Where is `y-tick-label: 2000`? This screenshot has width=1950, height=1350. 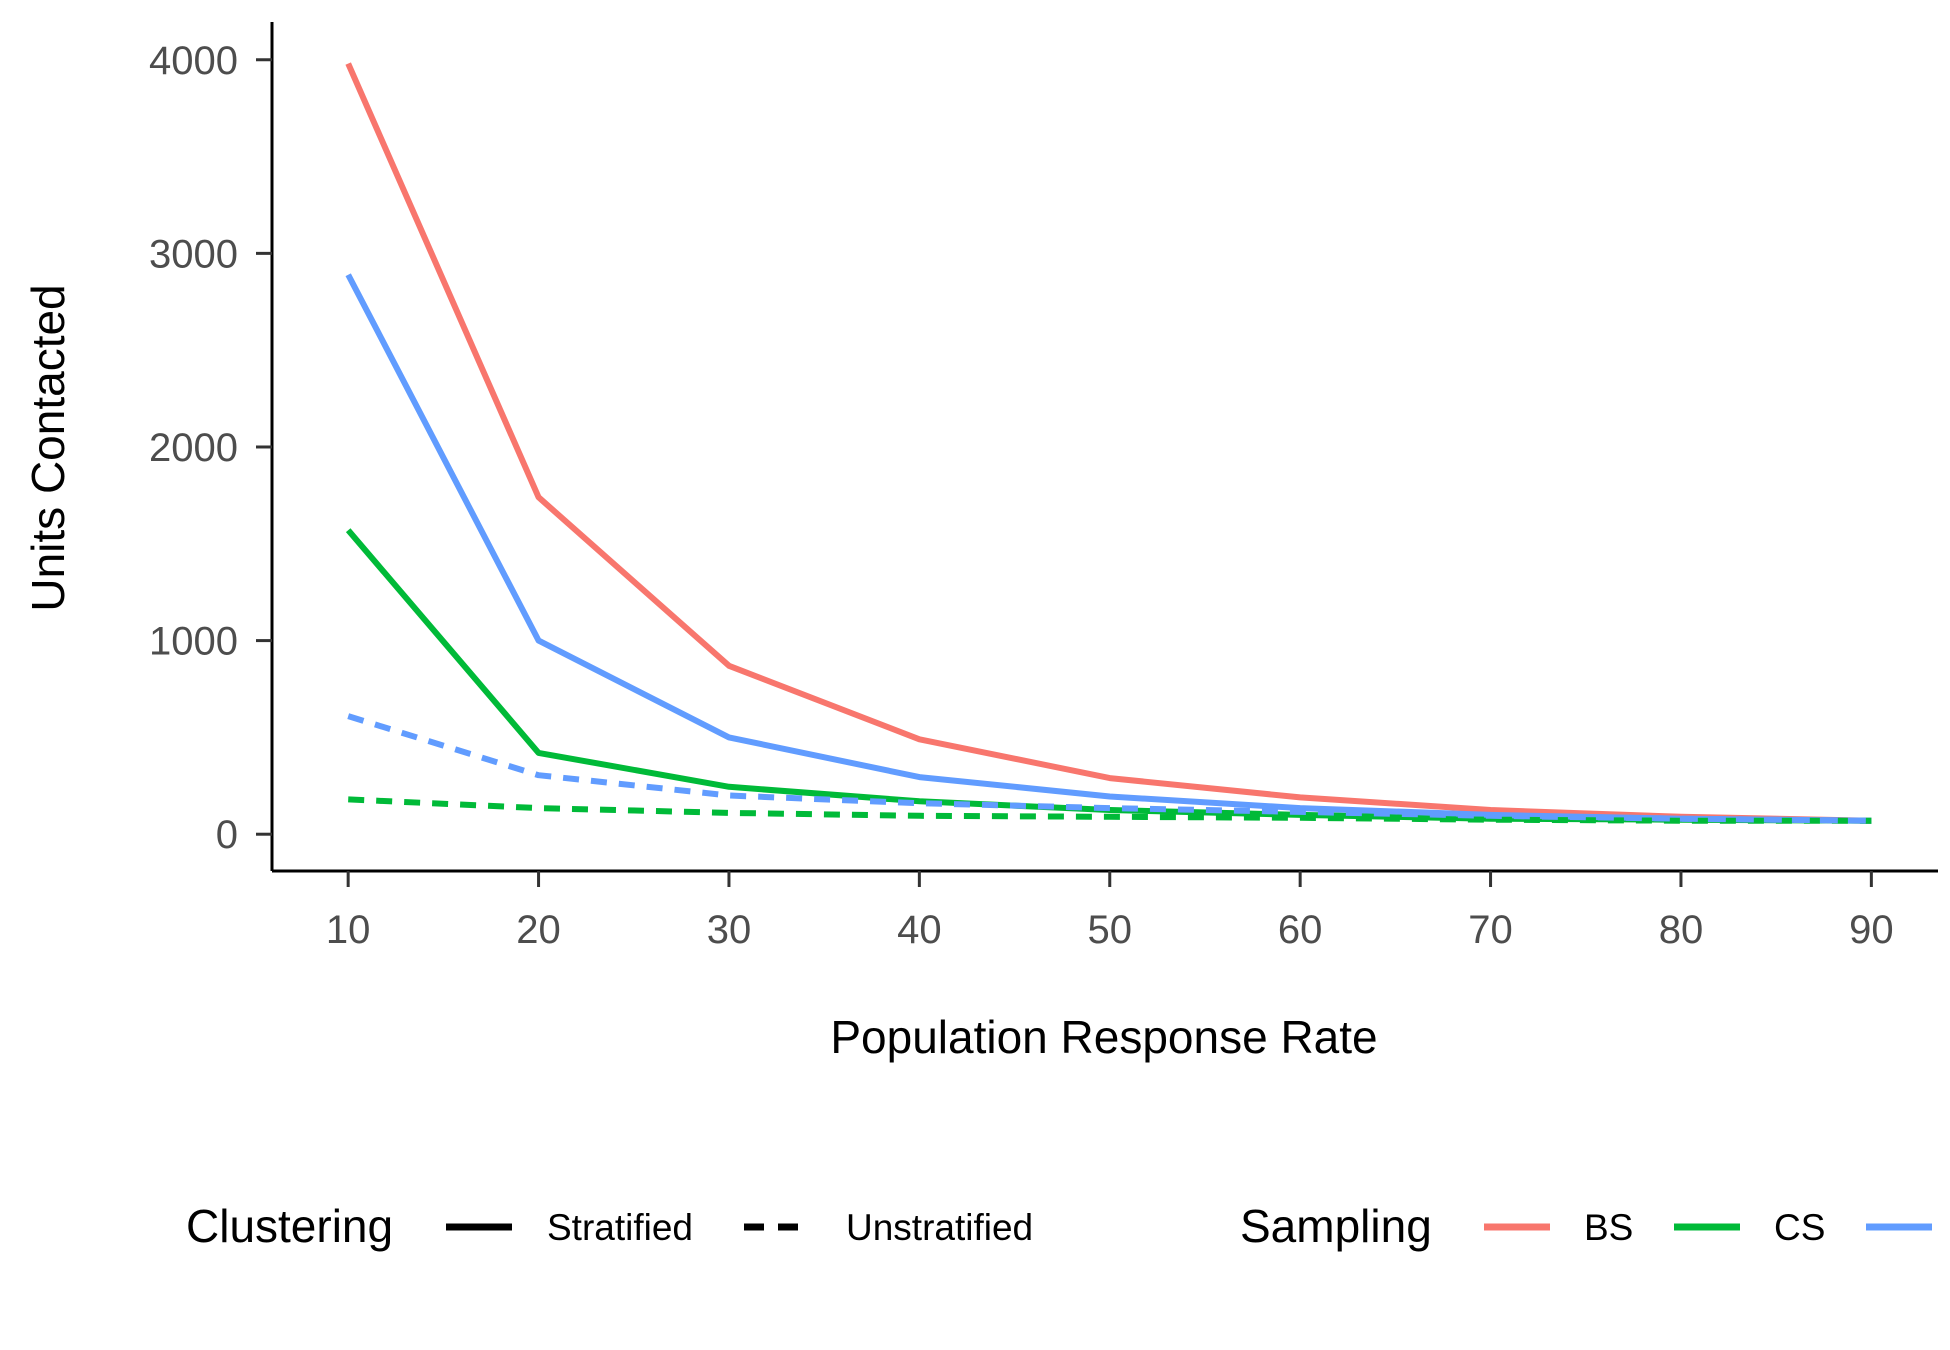
y-tick-label: 2000 is located at coordinates (193, 448).